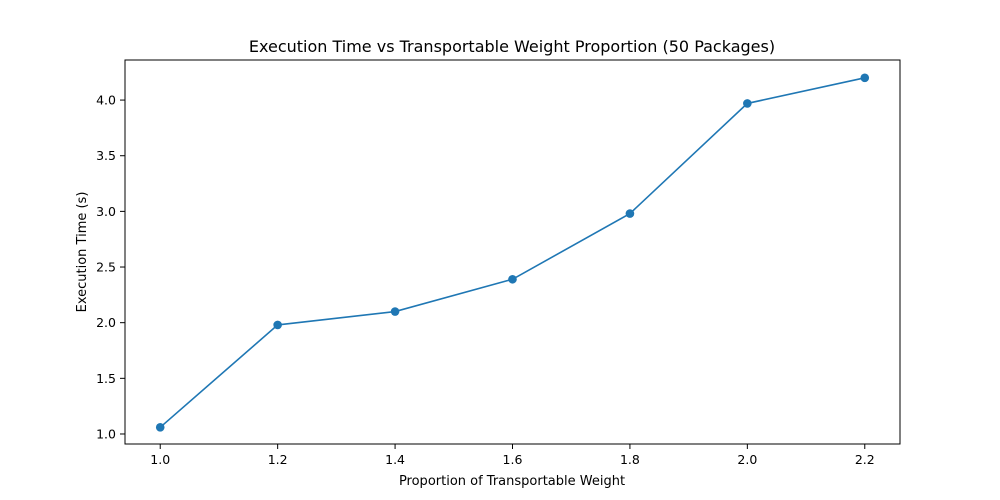  I want to click on x-tick-label: 2.0, so click(747, 459).